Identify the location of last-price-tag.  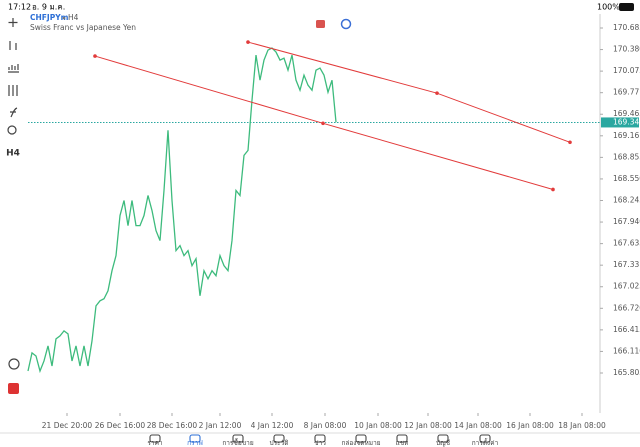
(620, 122).